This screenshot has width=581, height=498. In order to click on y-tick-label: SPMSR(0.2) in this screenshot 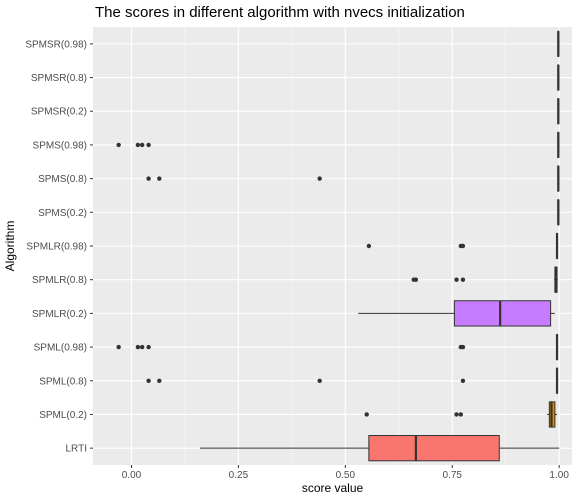, I will do `click(59, 112)`.